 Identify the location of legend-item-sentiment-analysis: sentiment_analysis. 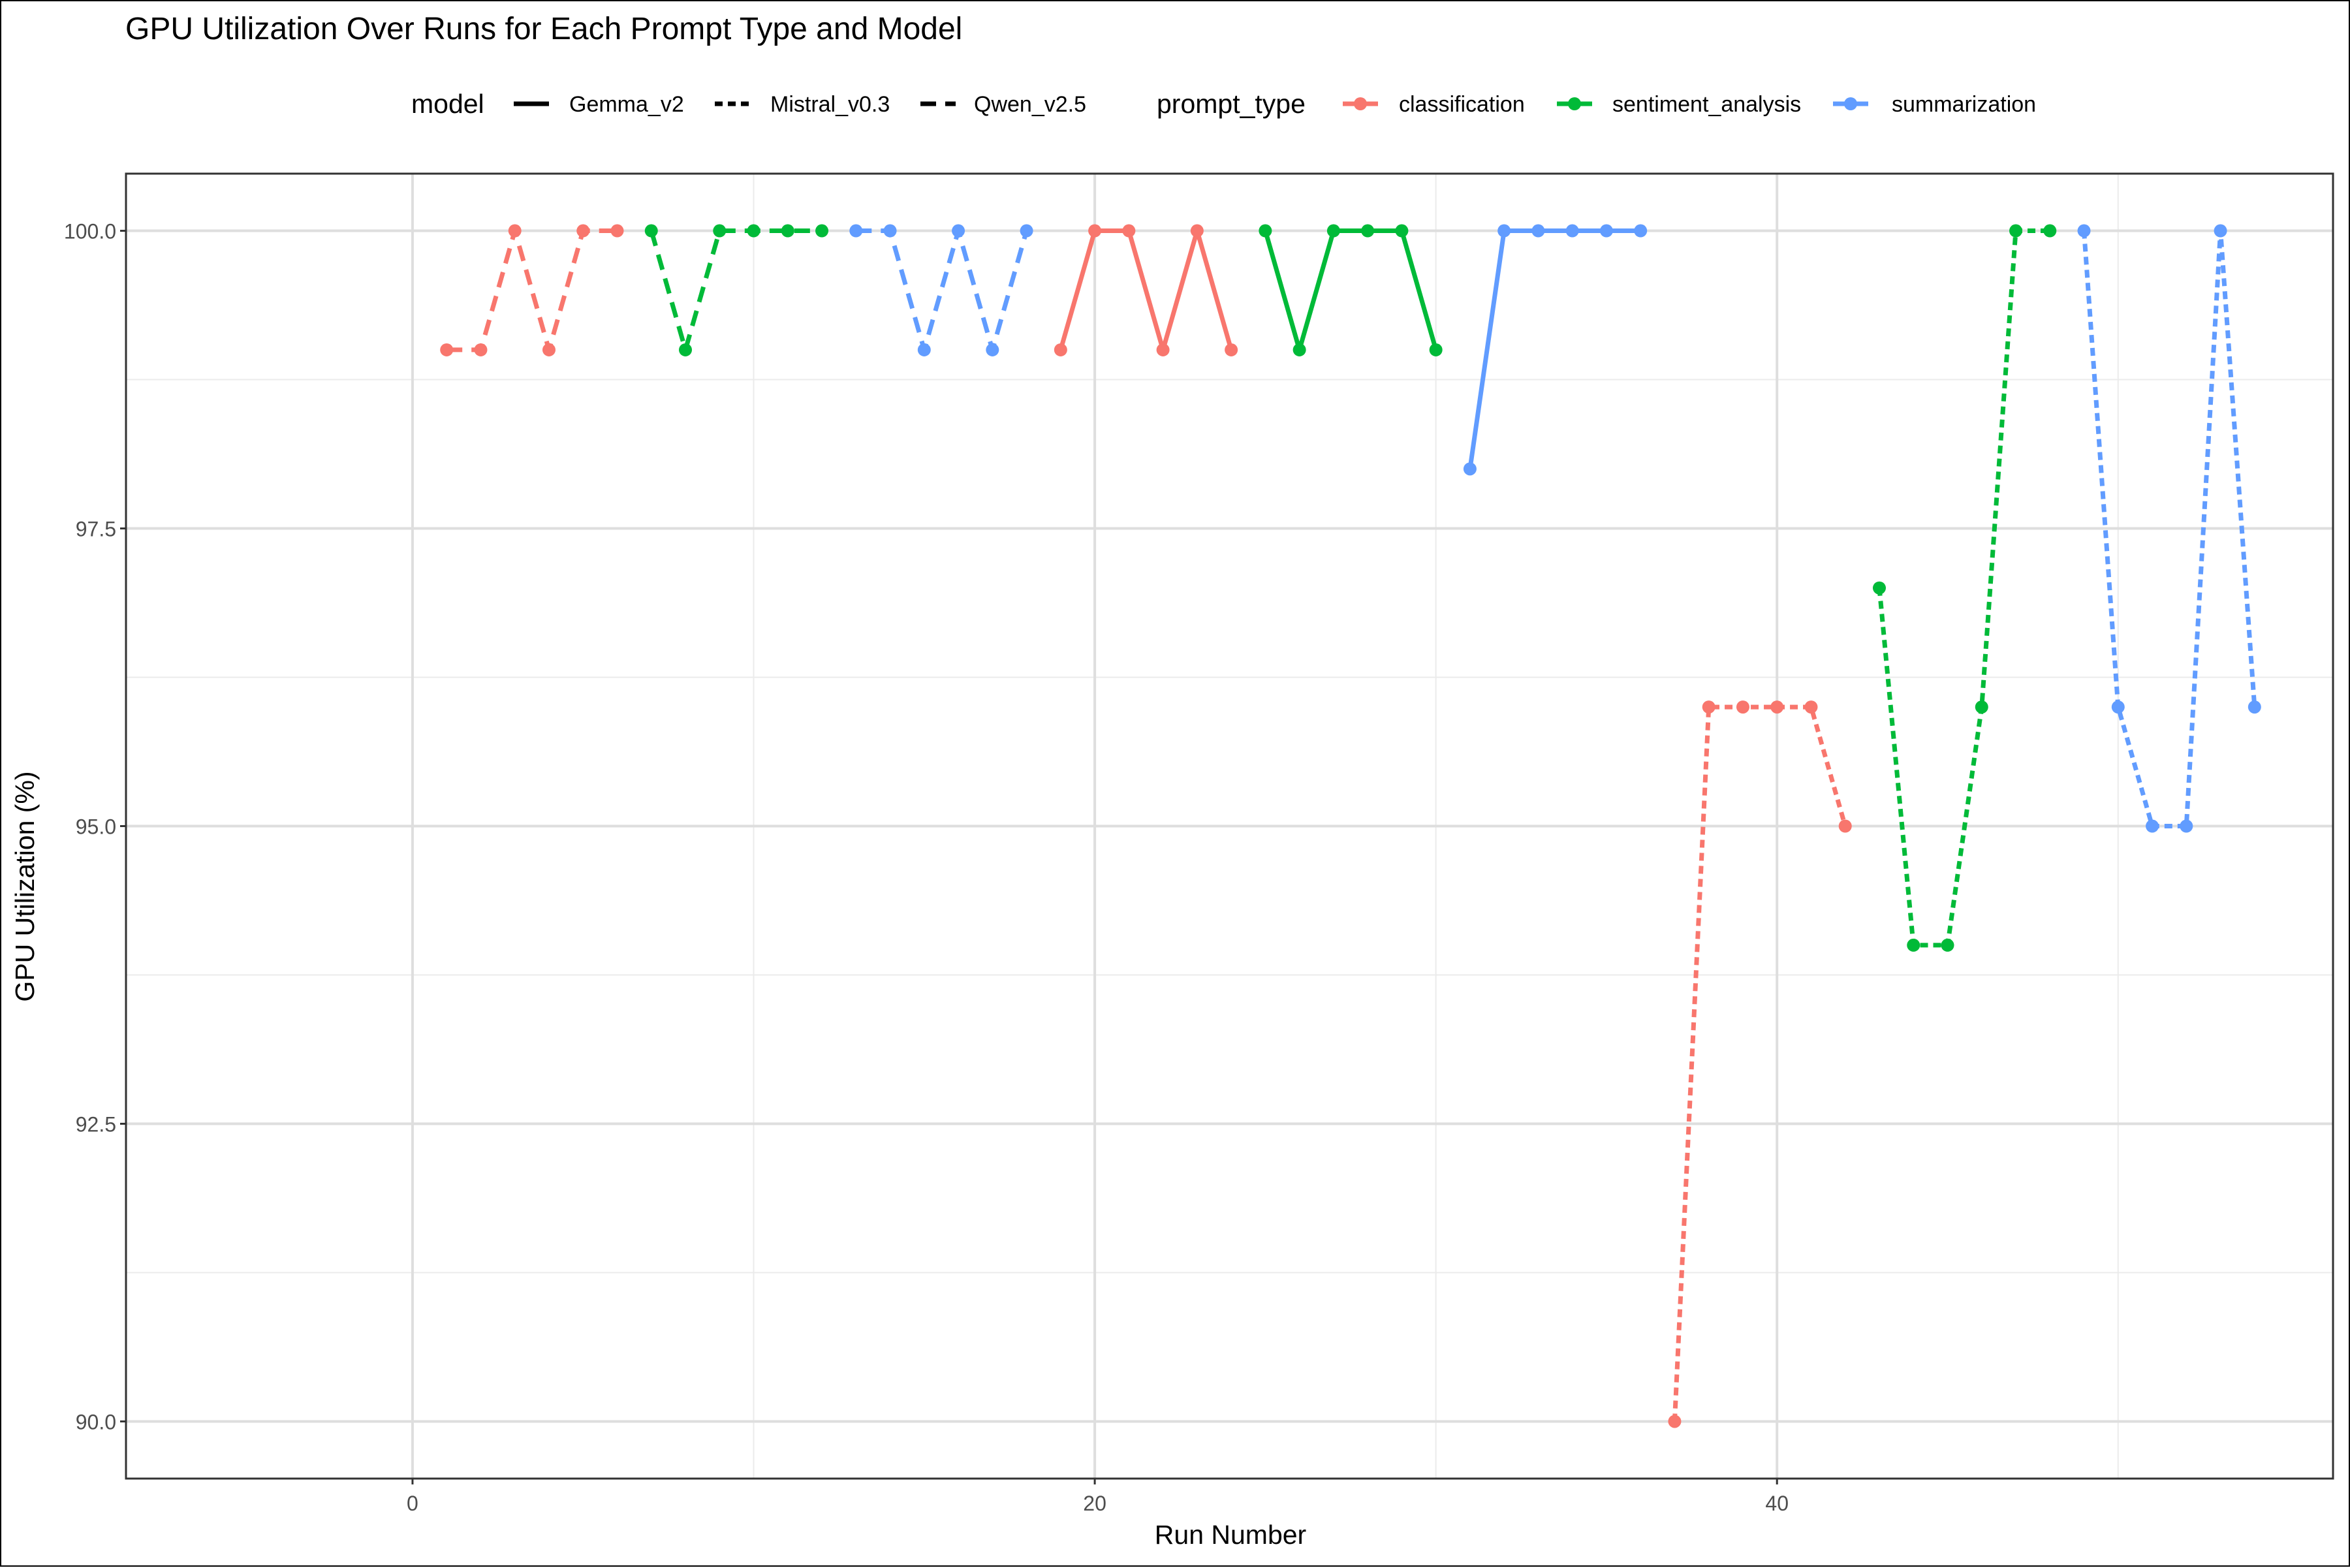
(1679, 105).